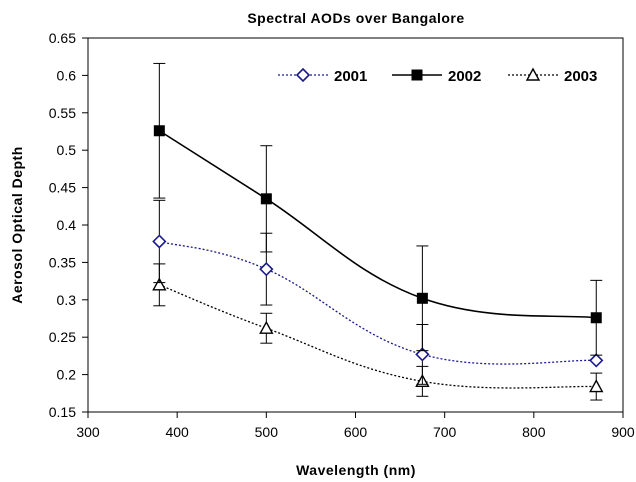 The width and height of the screenshot is (636, 482). What do you see at coordinates (534, 432) in the screenshot?
I see `x-tick-label: 800` at bounding box center [534, 432].